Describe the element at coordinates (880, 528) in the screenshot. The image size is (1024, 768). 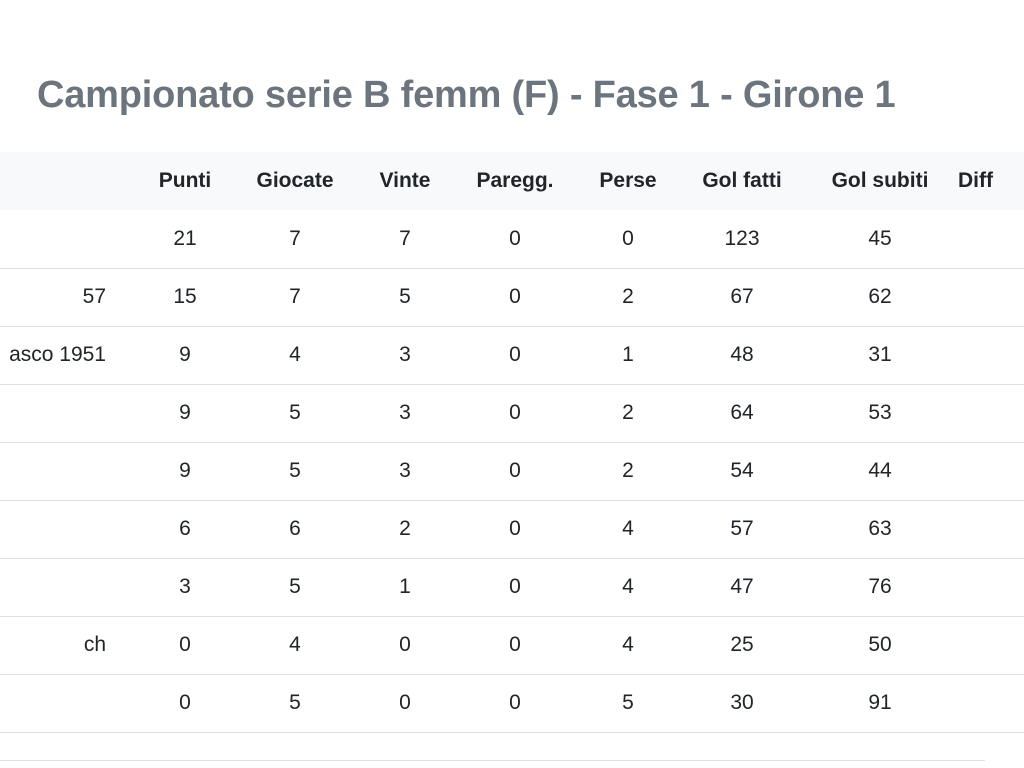
I see `goals-against-cell: 63` at that location.